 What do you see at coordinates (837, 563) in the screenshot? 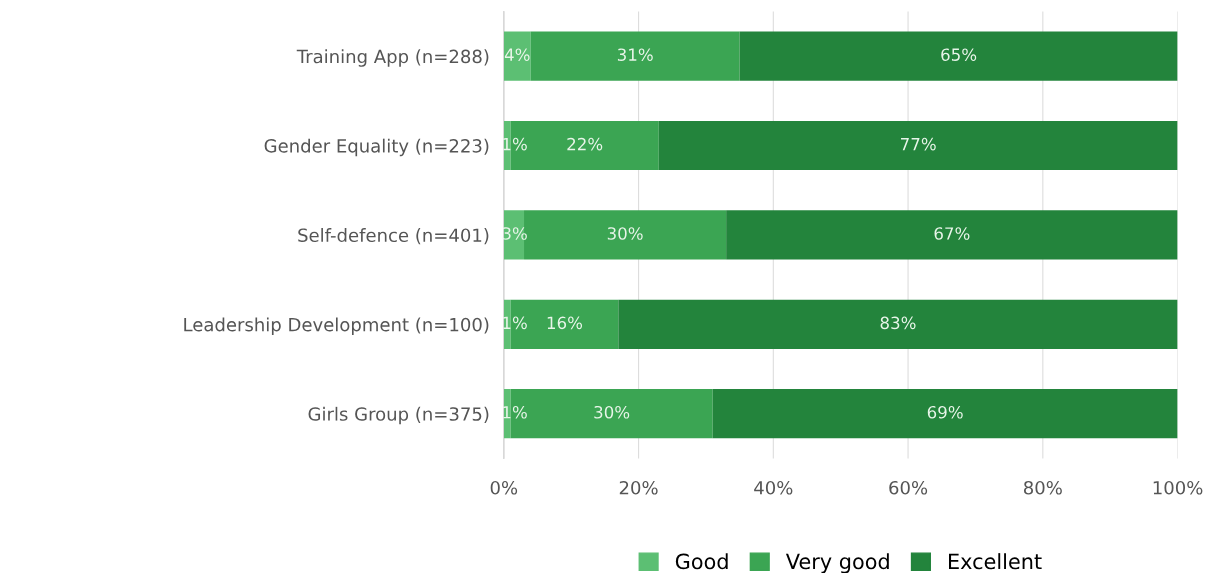
I see `legend-label: Very good` at bounding box center [837, 563].